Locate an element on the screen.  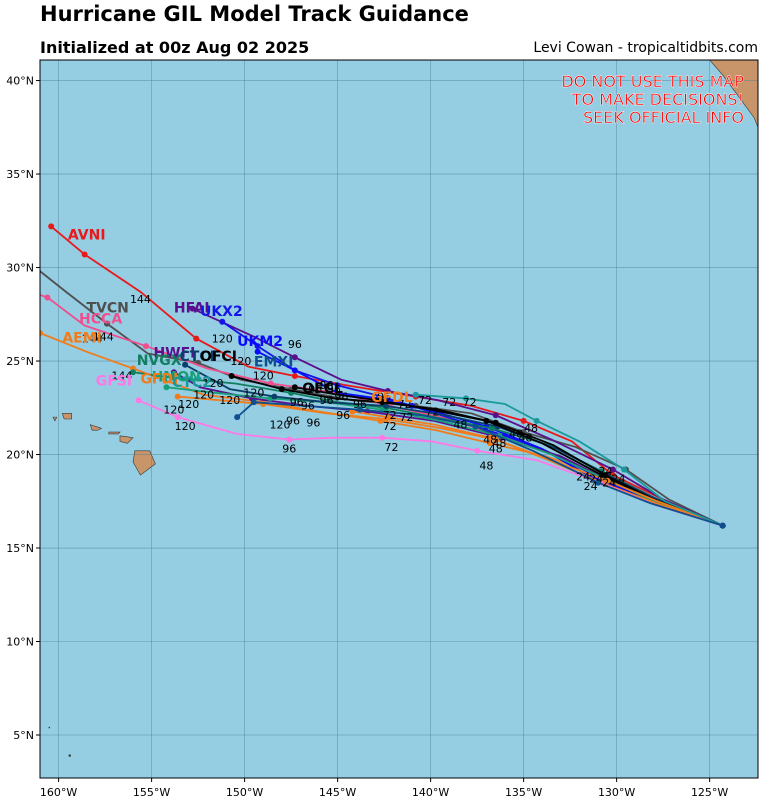
model-label-avni: AVNI is located at coordinates (87, 236).